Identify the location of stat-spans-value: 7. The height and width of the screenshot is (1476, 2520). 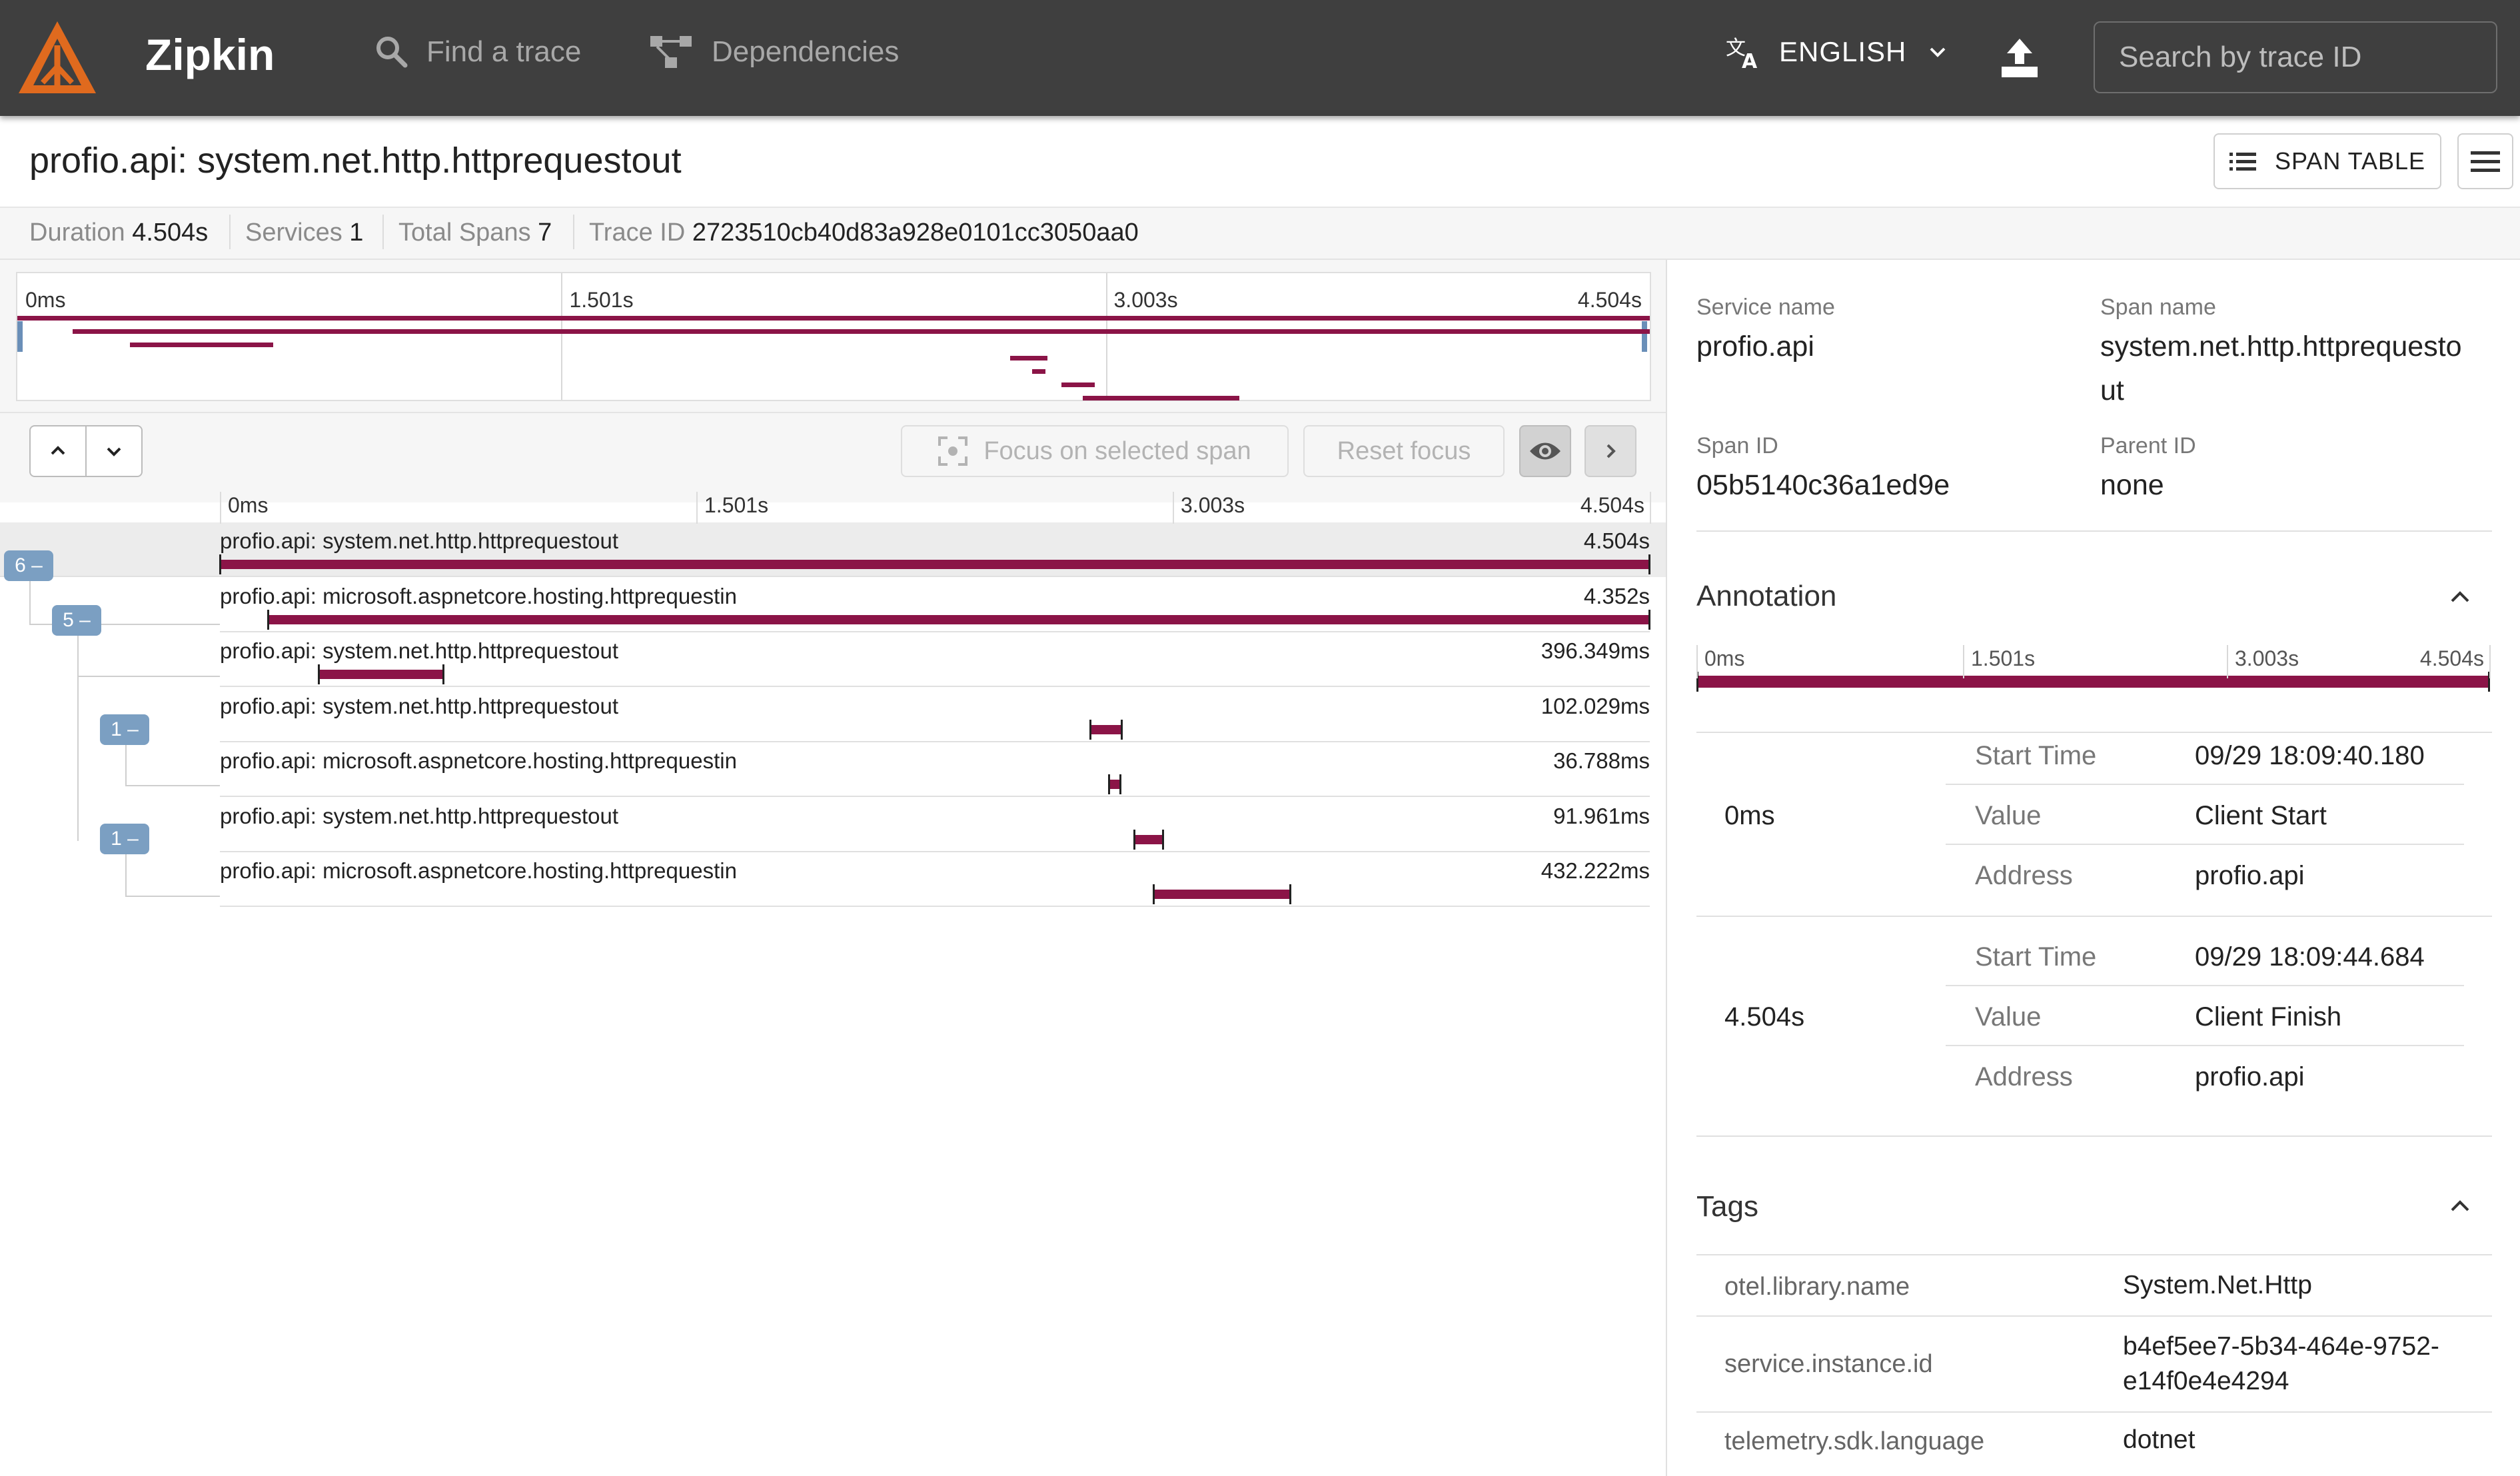
(545, 233).